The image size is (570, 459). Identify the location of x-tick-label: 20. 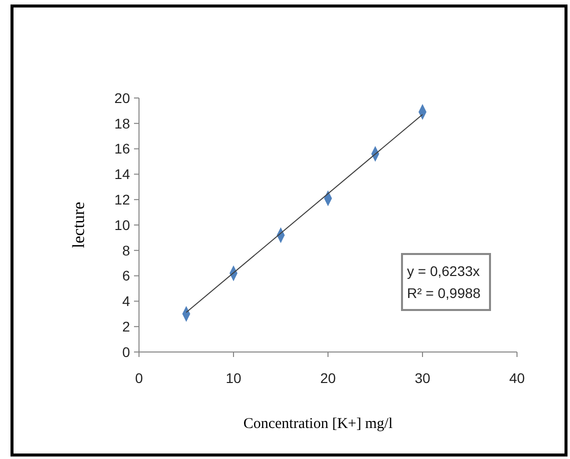
(328, 378).